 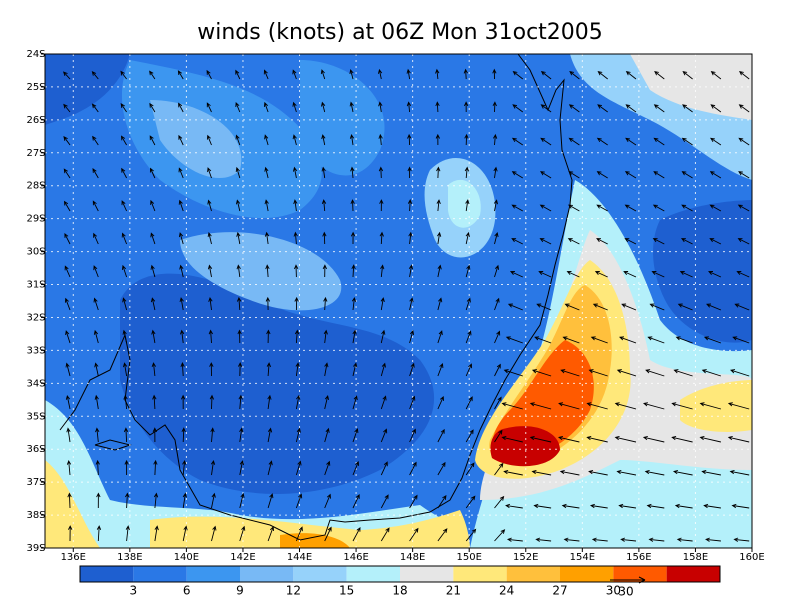 What do you see at coordinates (751, 557) in the screenshot?
I see `lon-label: 160E` at bounding box center [751, 557].